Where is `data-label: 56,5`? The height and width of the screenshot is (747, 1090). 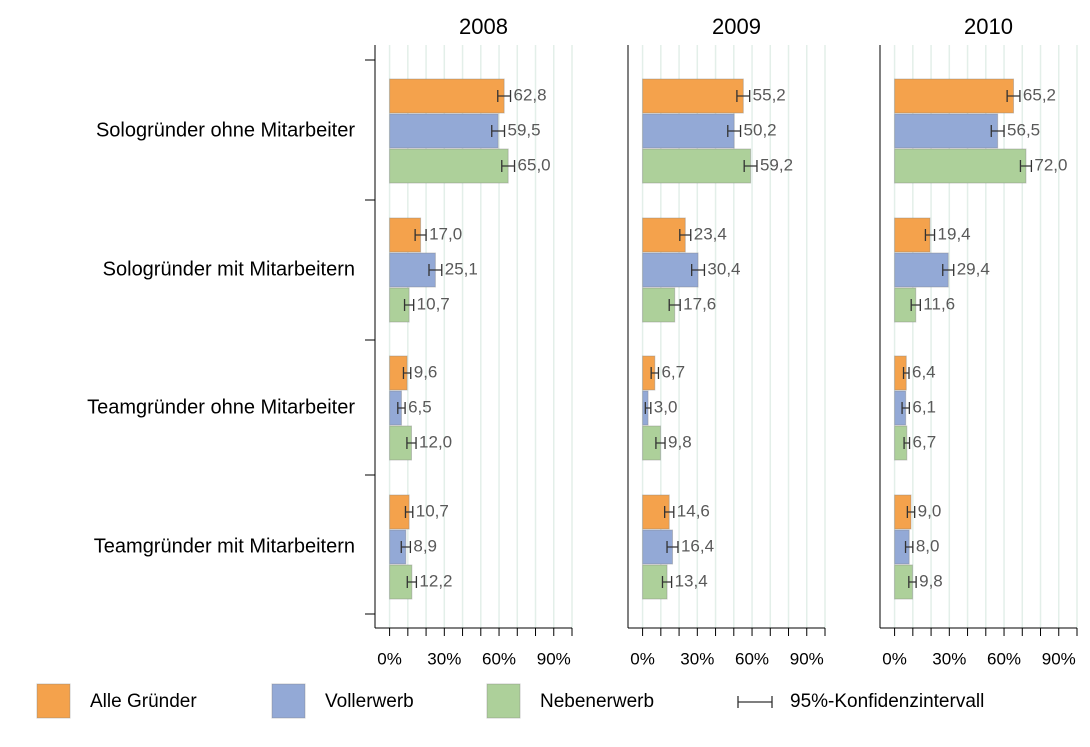 data-label: 56,5 is located at coordinates (1023, 129).